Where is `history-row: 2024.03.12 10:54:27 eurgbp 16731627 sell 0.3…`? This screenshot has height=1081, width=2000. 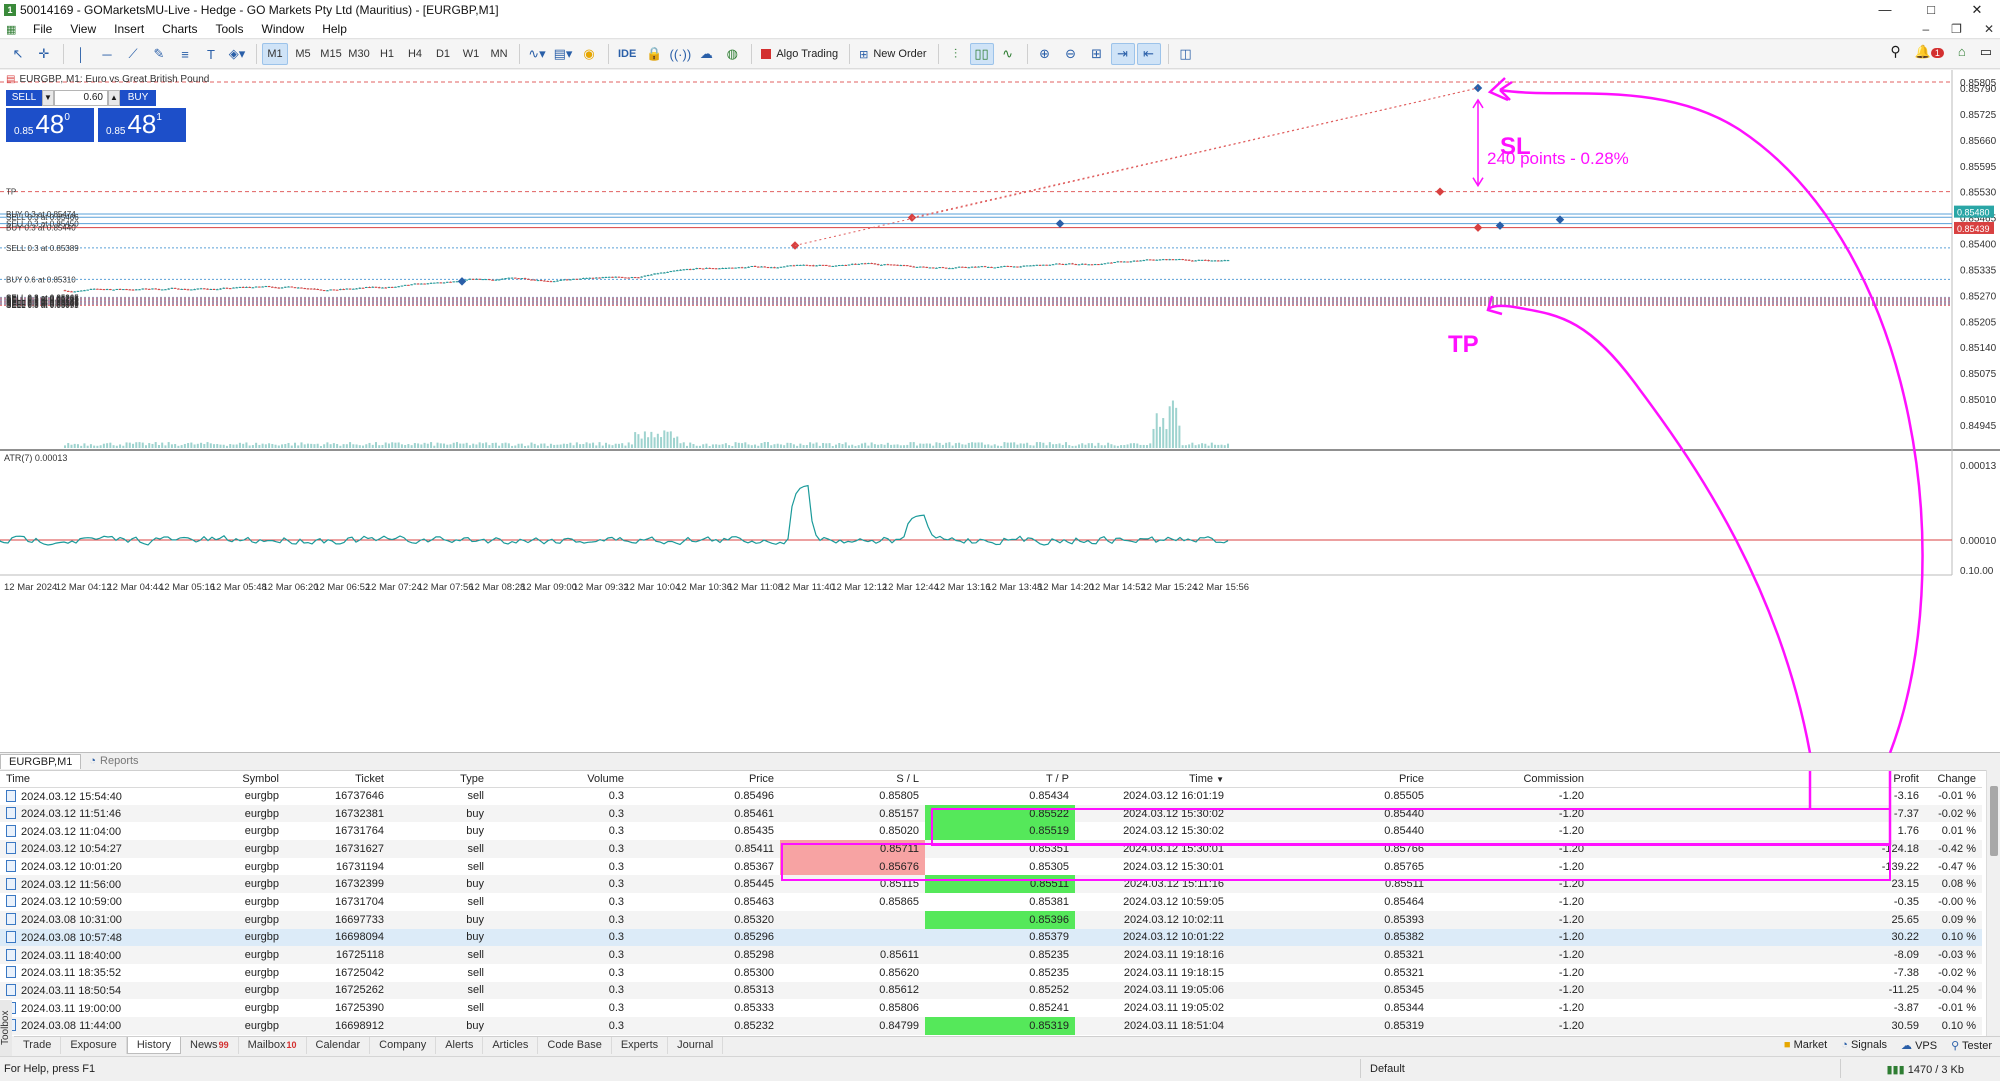 history-row: 2024.03.12 10:54:27 eurgbp 16731627 sell 0.3… is located at coordinates (991, 849).